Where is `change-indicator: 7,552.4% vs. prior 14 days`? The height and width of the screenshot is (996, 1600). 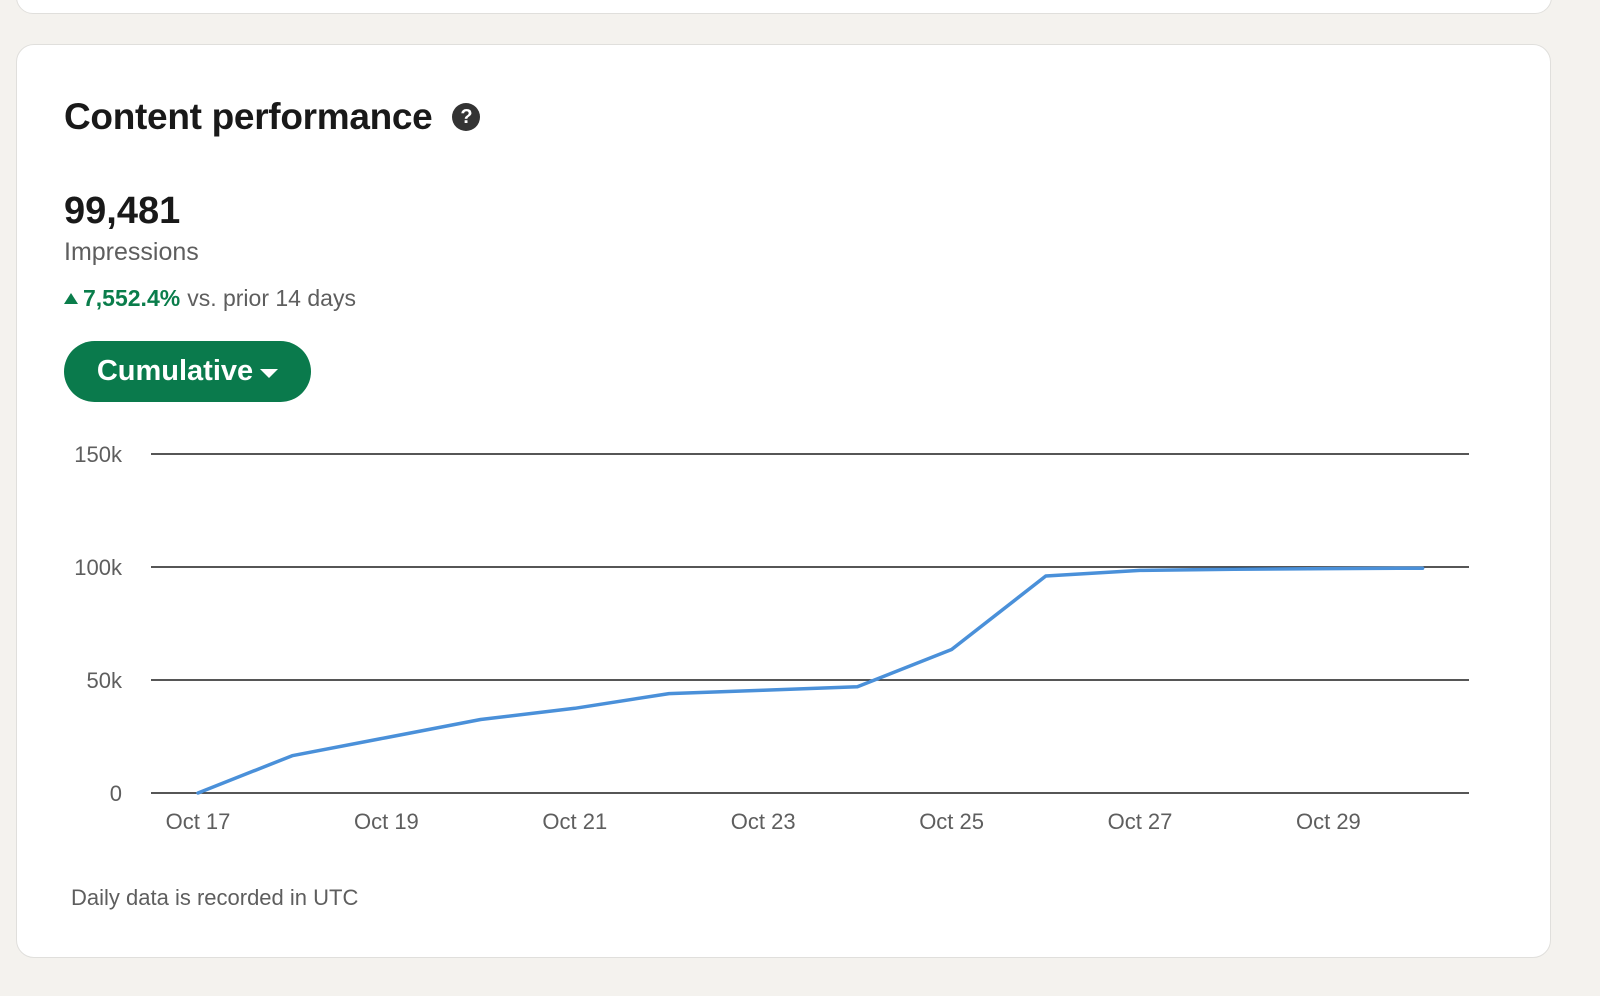 change-indicator: 7,552.4% vs. prior 14 days is located at coordinates (210, 298).